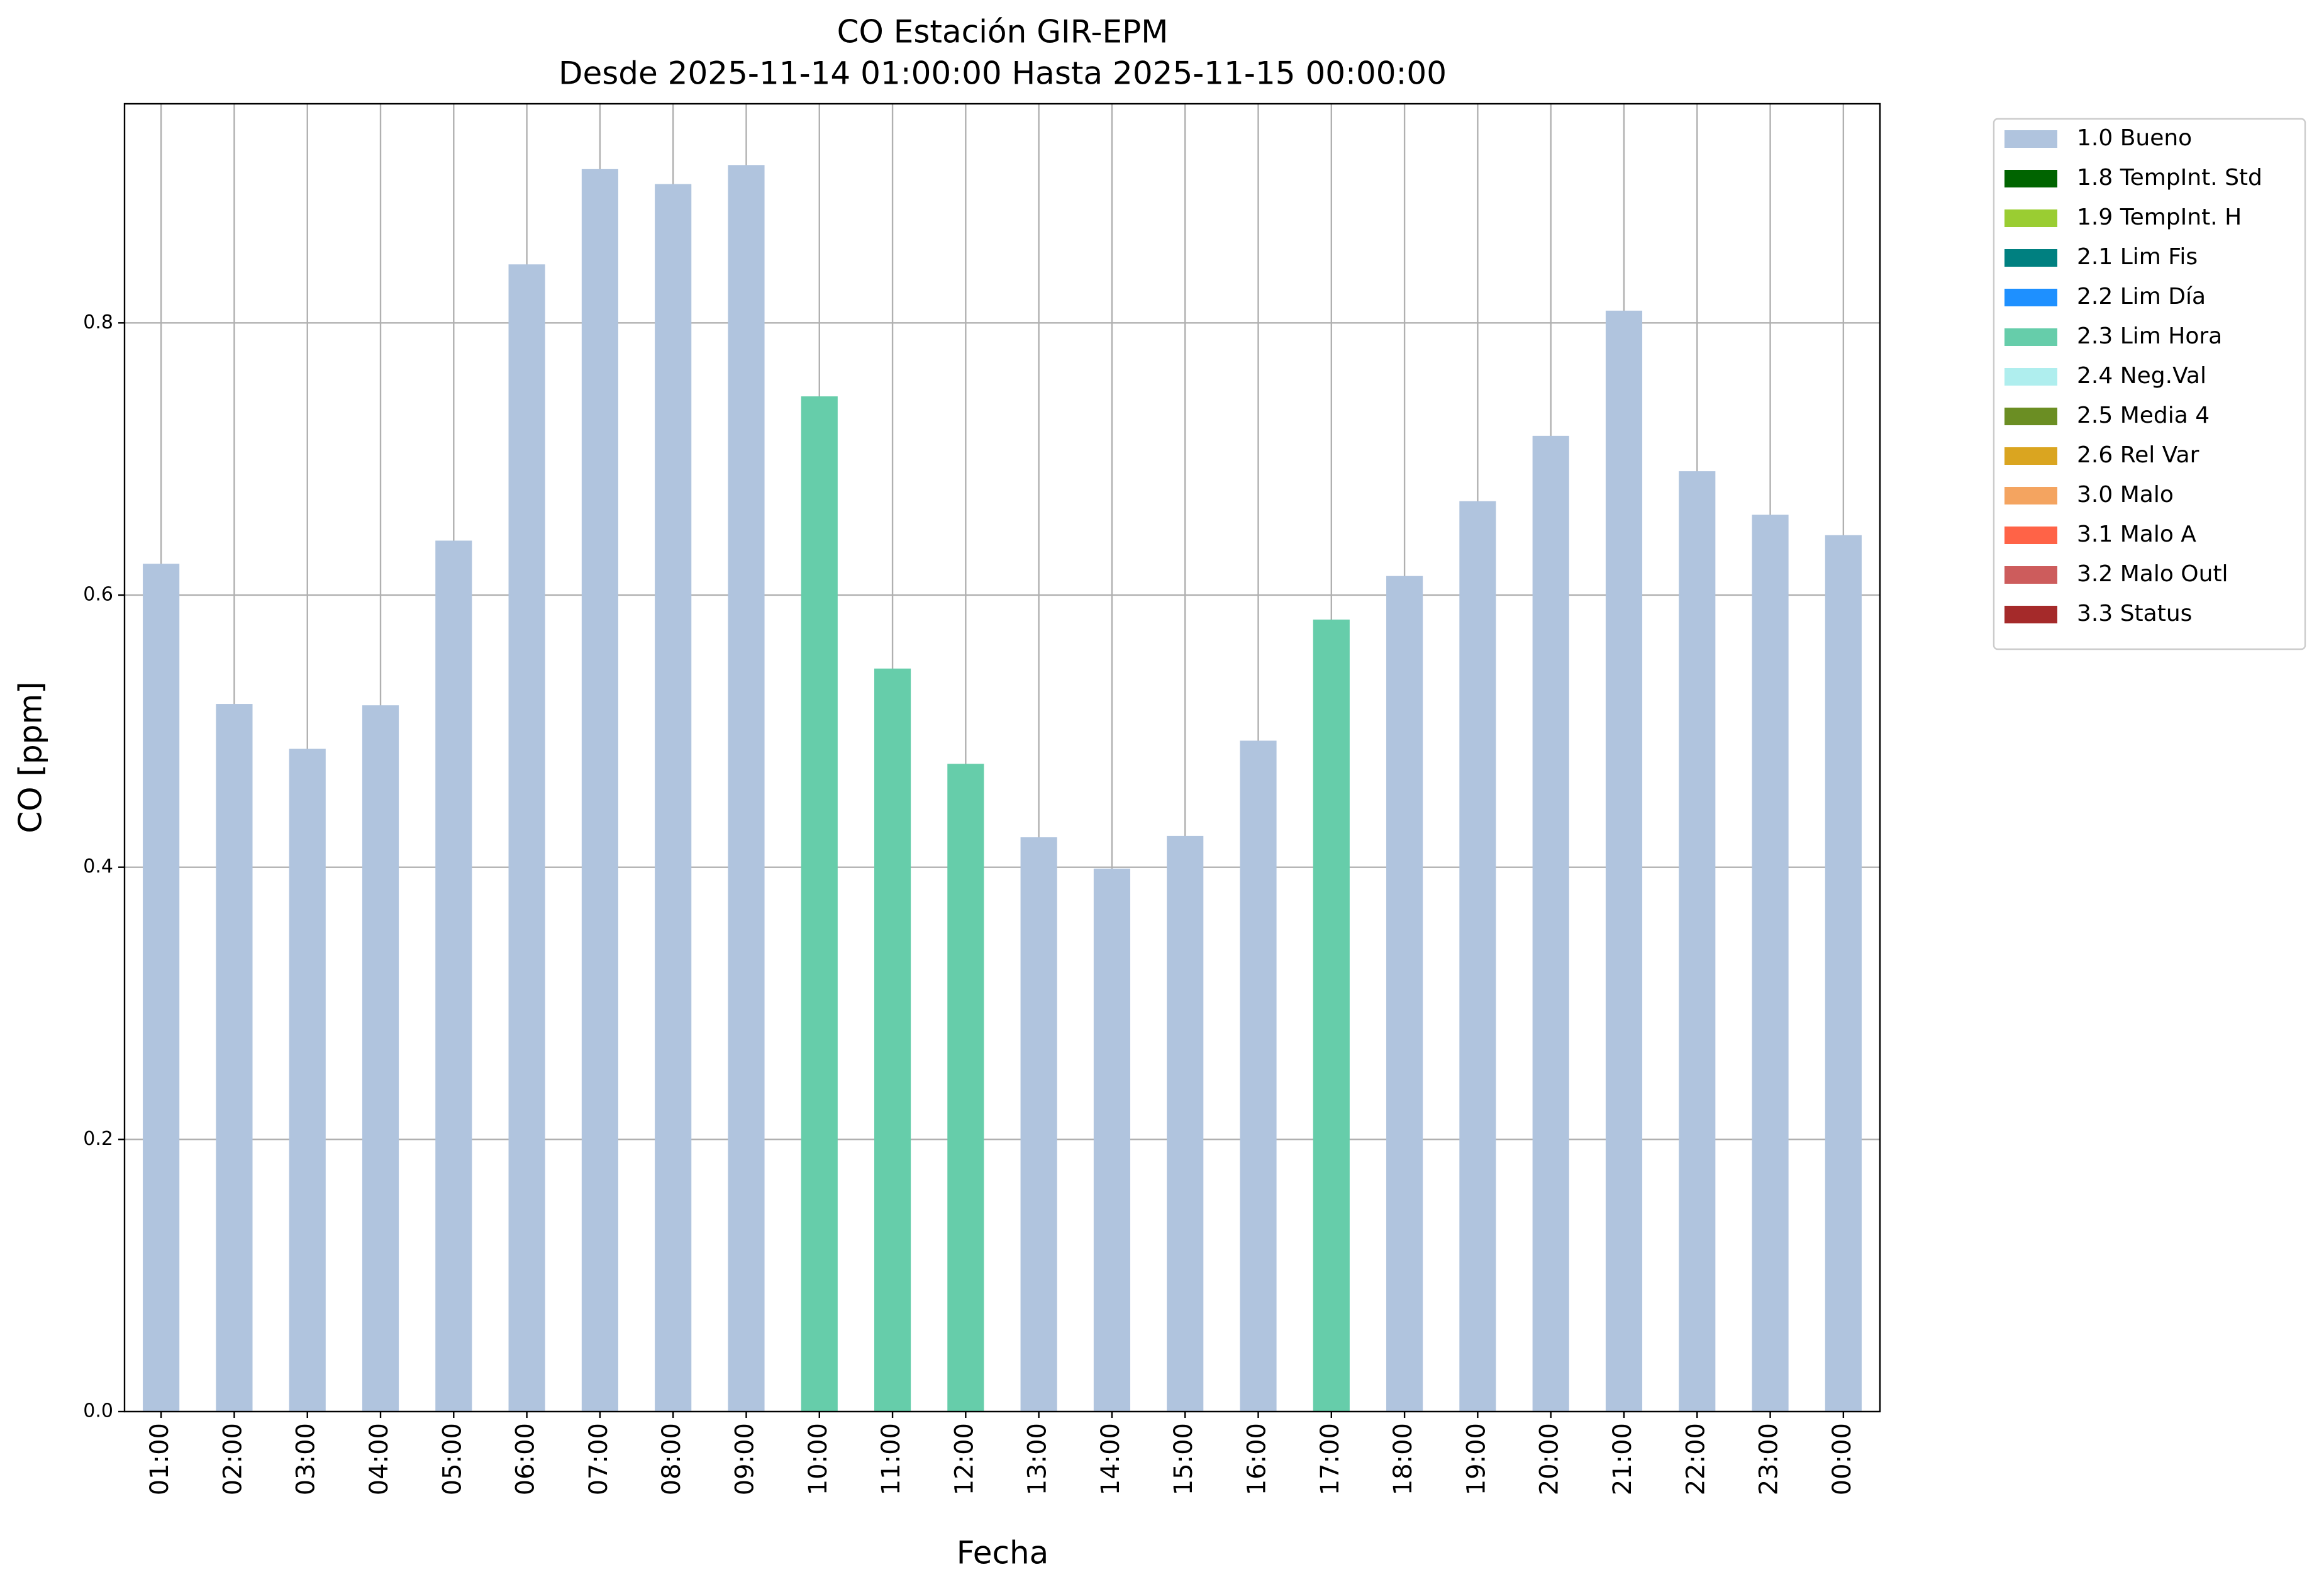 The image size is (2324, 1594). Describe the element at coordinates (1403, 1459) in the screenshot. I see `x-tick-label: 18:00` at that location.